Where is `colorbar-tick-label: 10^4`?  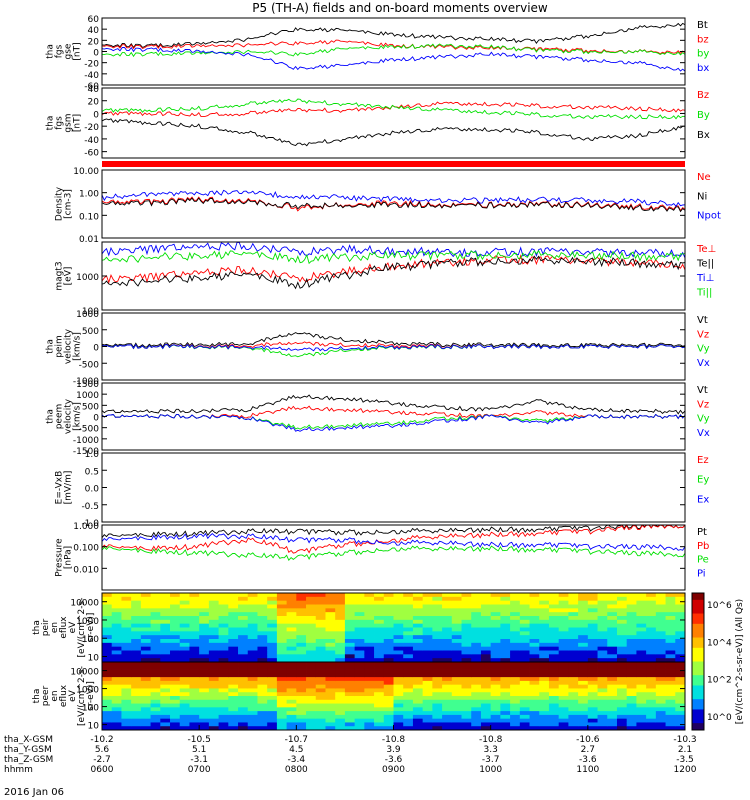 colorbar-tick-label: 10^4 is located at coordinates (719, 643).